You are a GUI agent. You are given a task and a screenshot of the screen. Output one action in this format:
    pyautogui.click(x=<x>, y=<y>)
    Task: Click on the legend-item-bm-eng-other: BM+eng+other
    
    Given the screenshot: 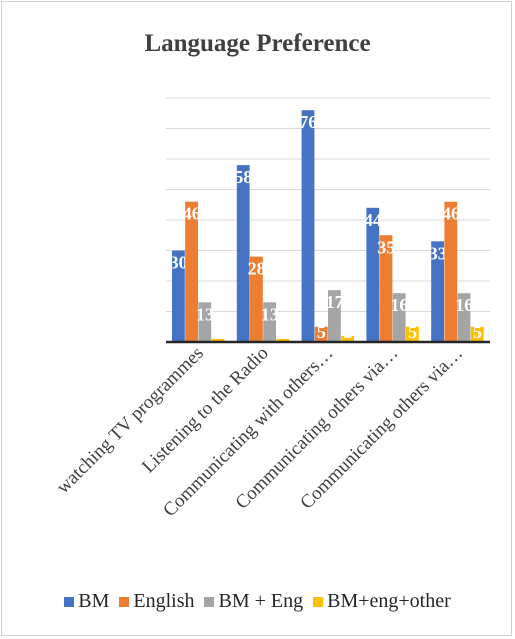 What is the action you would take?
    pyautogui.click(x=382, y=601)
    